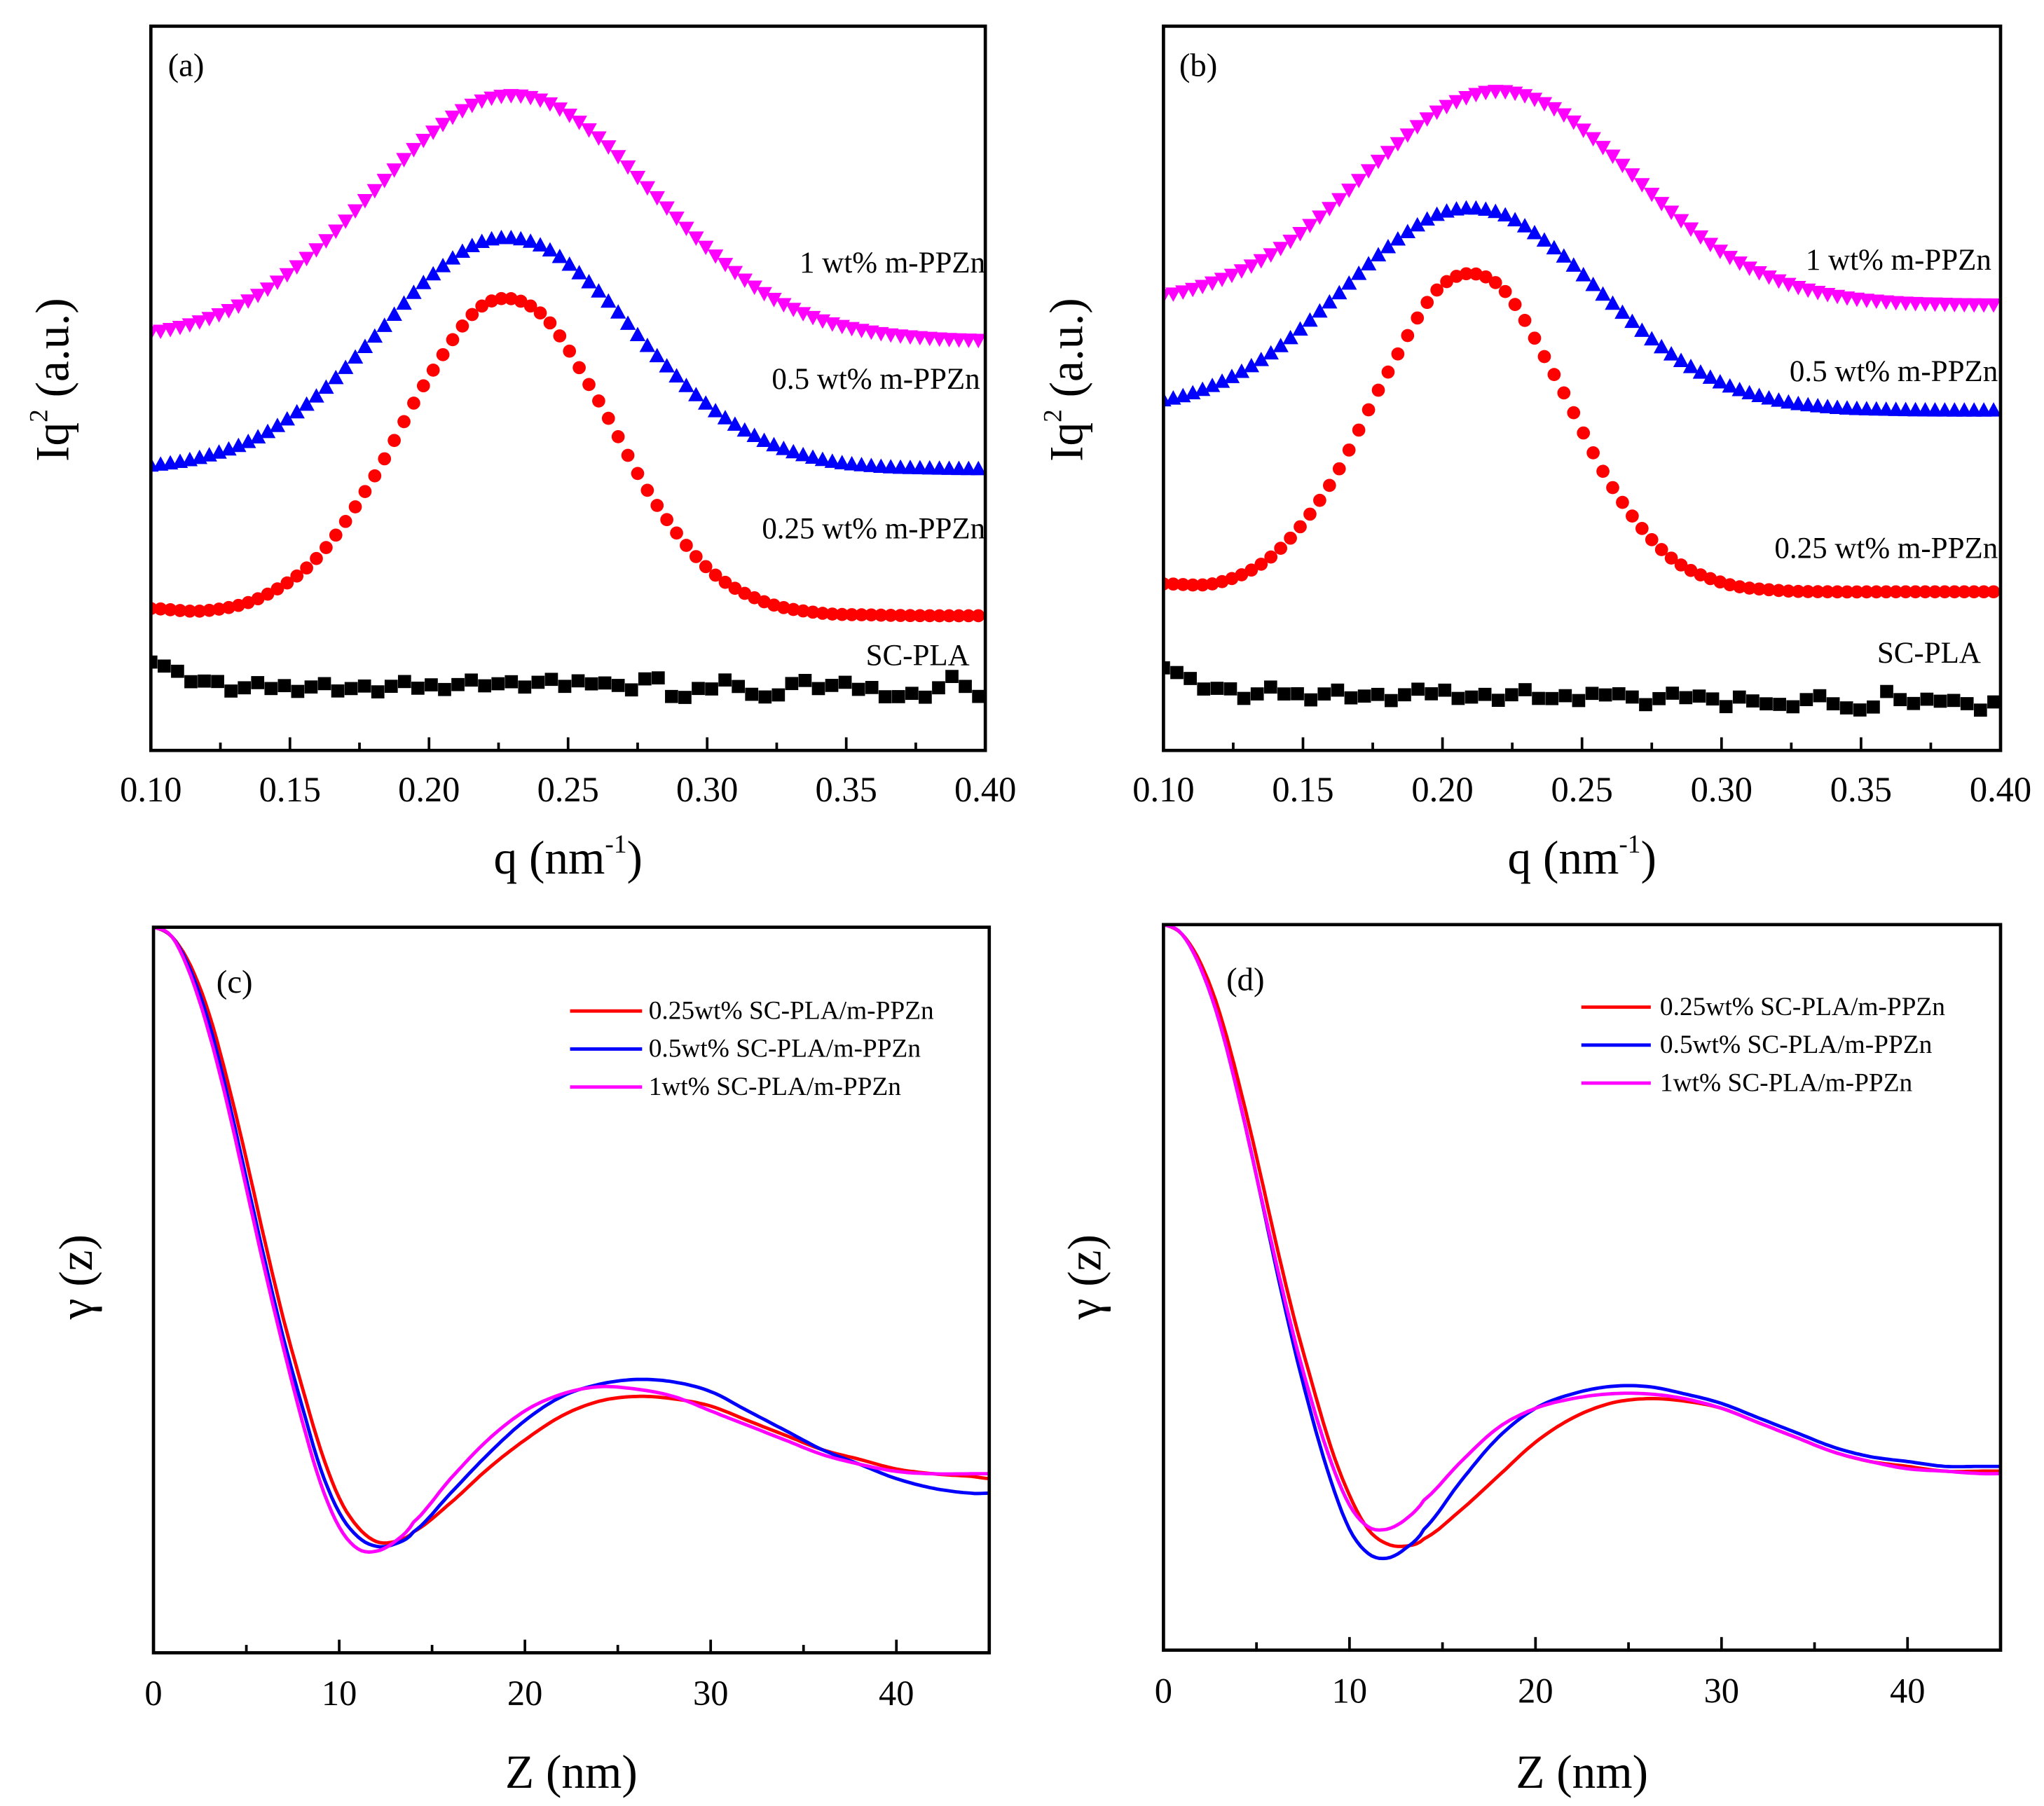 This screenshot has height=1806, width=2044. I want to click on x-tick-label: 0.15, so click(1302, 789).